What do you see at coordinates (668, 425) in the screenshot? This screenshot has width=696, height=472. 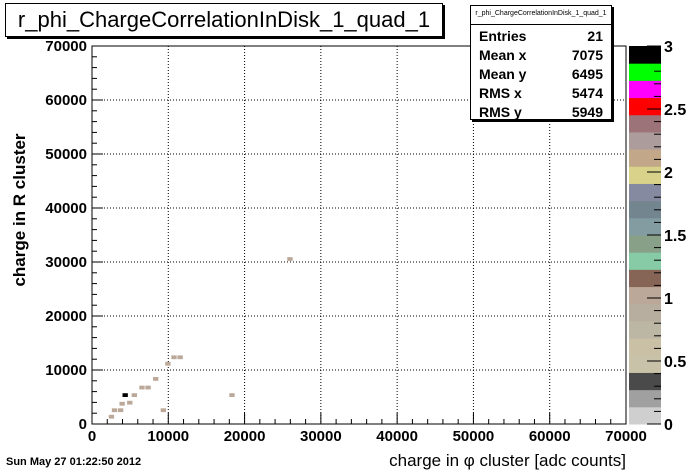 I see `z-tick-label: 0` at bounding box center [668, 425].